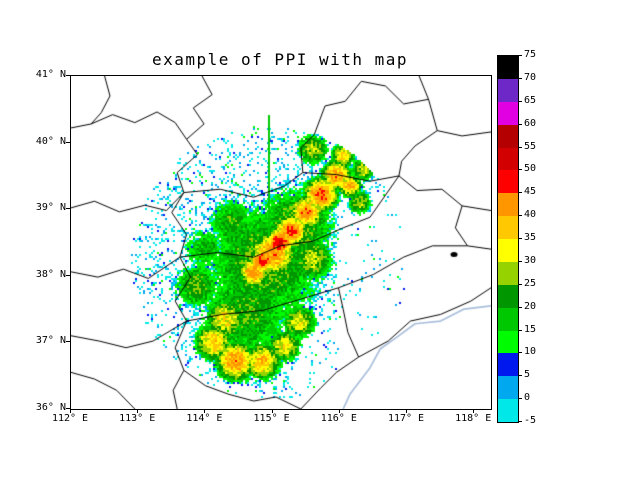 The height and width of the screenshot is (480, 640). What do you see at coordinates (50, 141) in the screenshot?
I see `y-tick-label: 40° N` at bounding box center [50, 141].